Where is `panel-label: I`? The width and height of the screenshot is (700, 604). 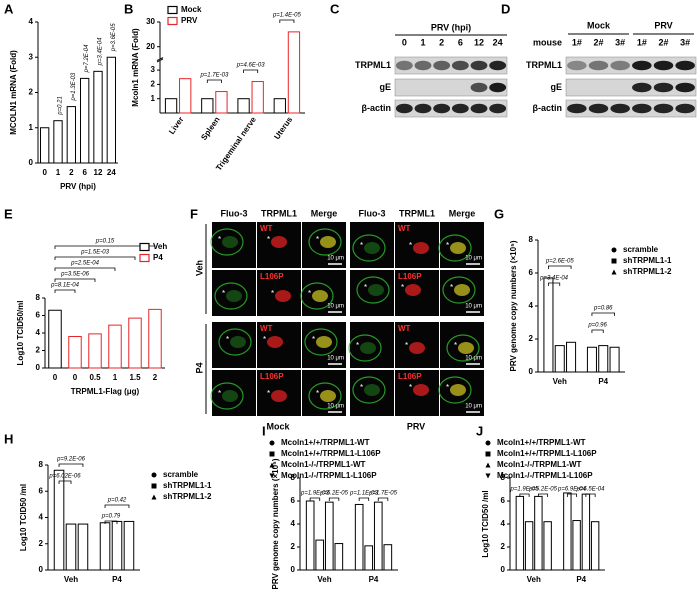 panel-label: I is located at coordinates (264, 430).